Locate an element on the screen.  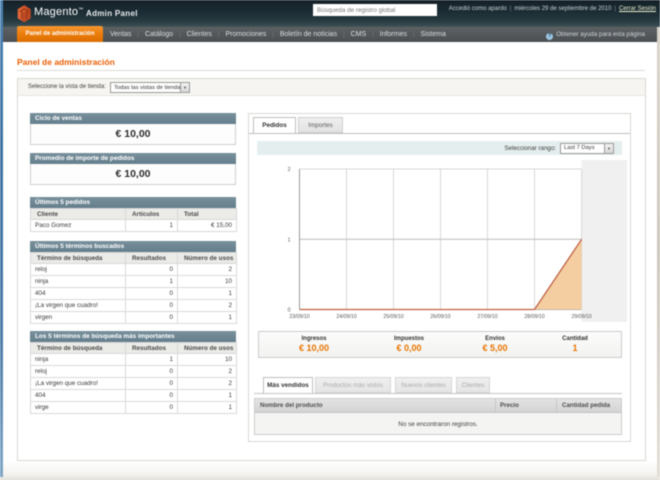
svg-text: 25/09/10 is located at coordinates (393, 317).